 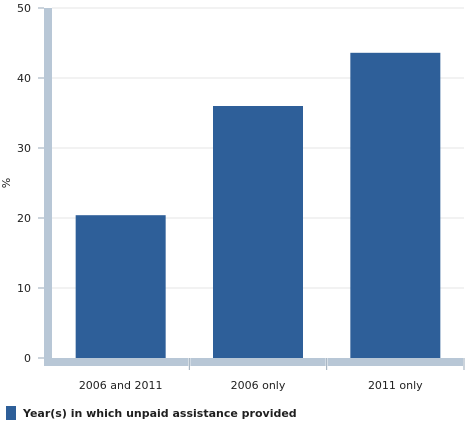 What do you see at coordinates (11, 413) in the screenshot?
I see `legend-swatch` at bounding box center [11, 413].